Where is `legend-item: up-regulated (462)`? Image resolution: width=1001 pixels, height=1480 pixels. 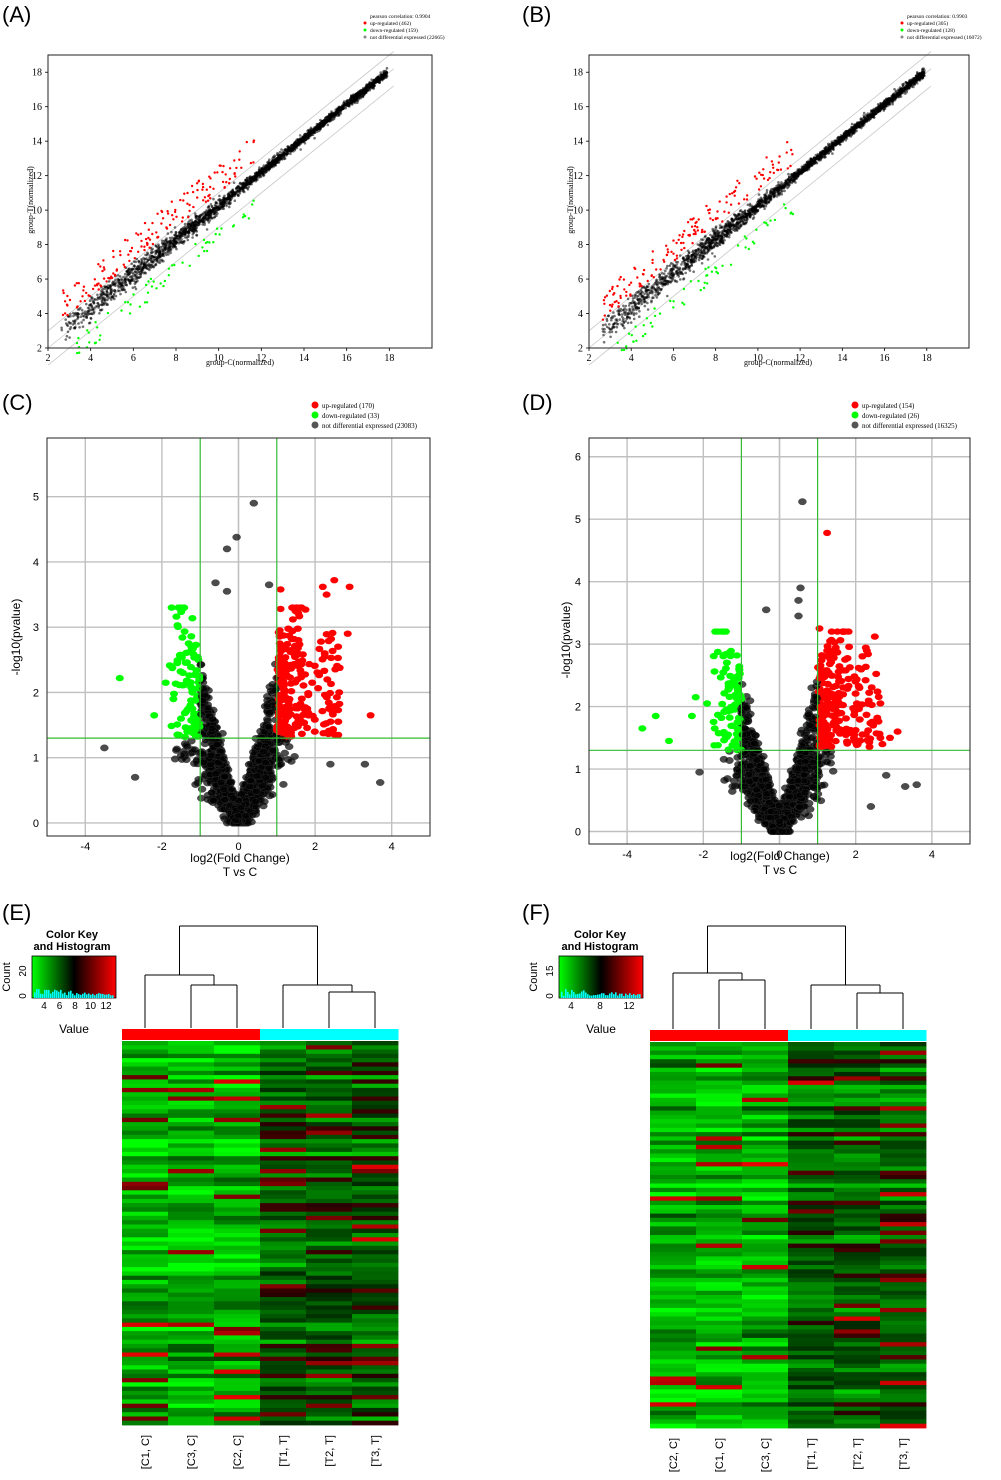 legend-item: up-regulated (462) is located at coordinates (390, 23).